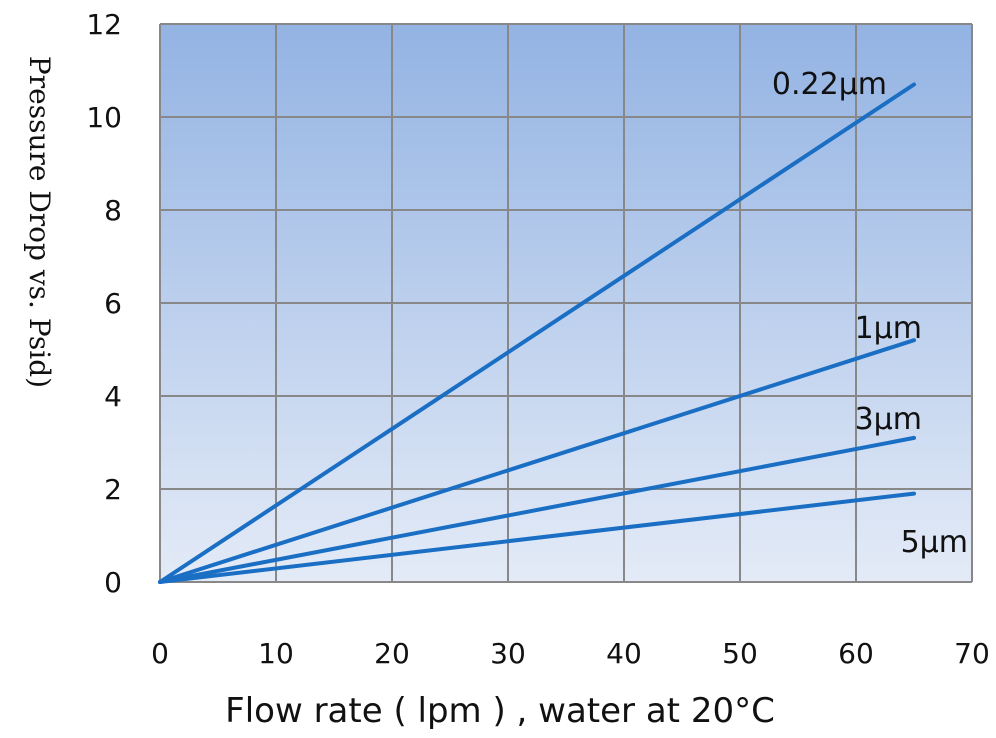 Image resolution: width=996 pixels, height=738 pixels. I want to click on y-tick-label: 4, so click(113, 396).